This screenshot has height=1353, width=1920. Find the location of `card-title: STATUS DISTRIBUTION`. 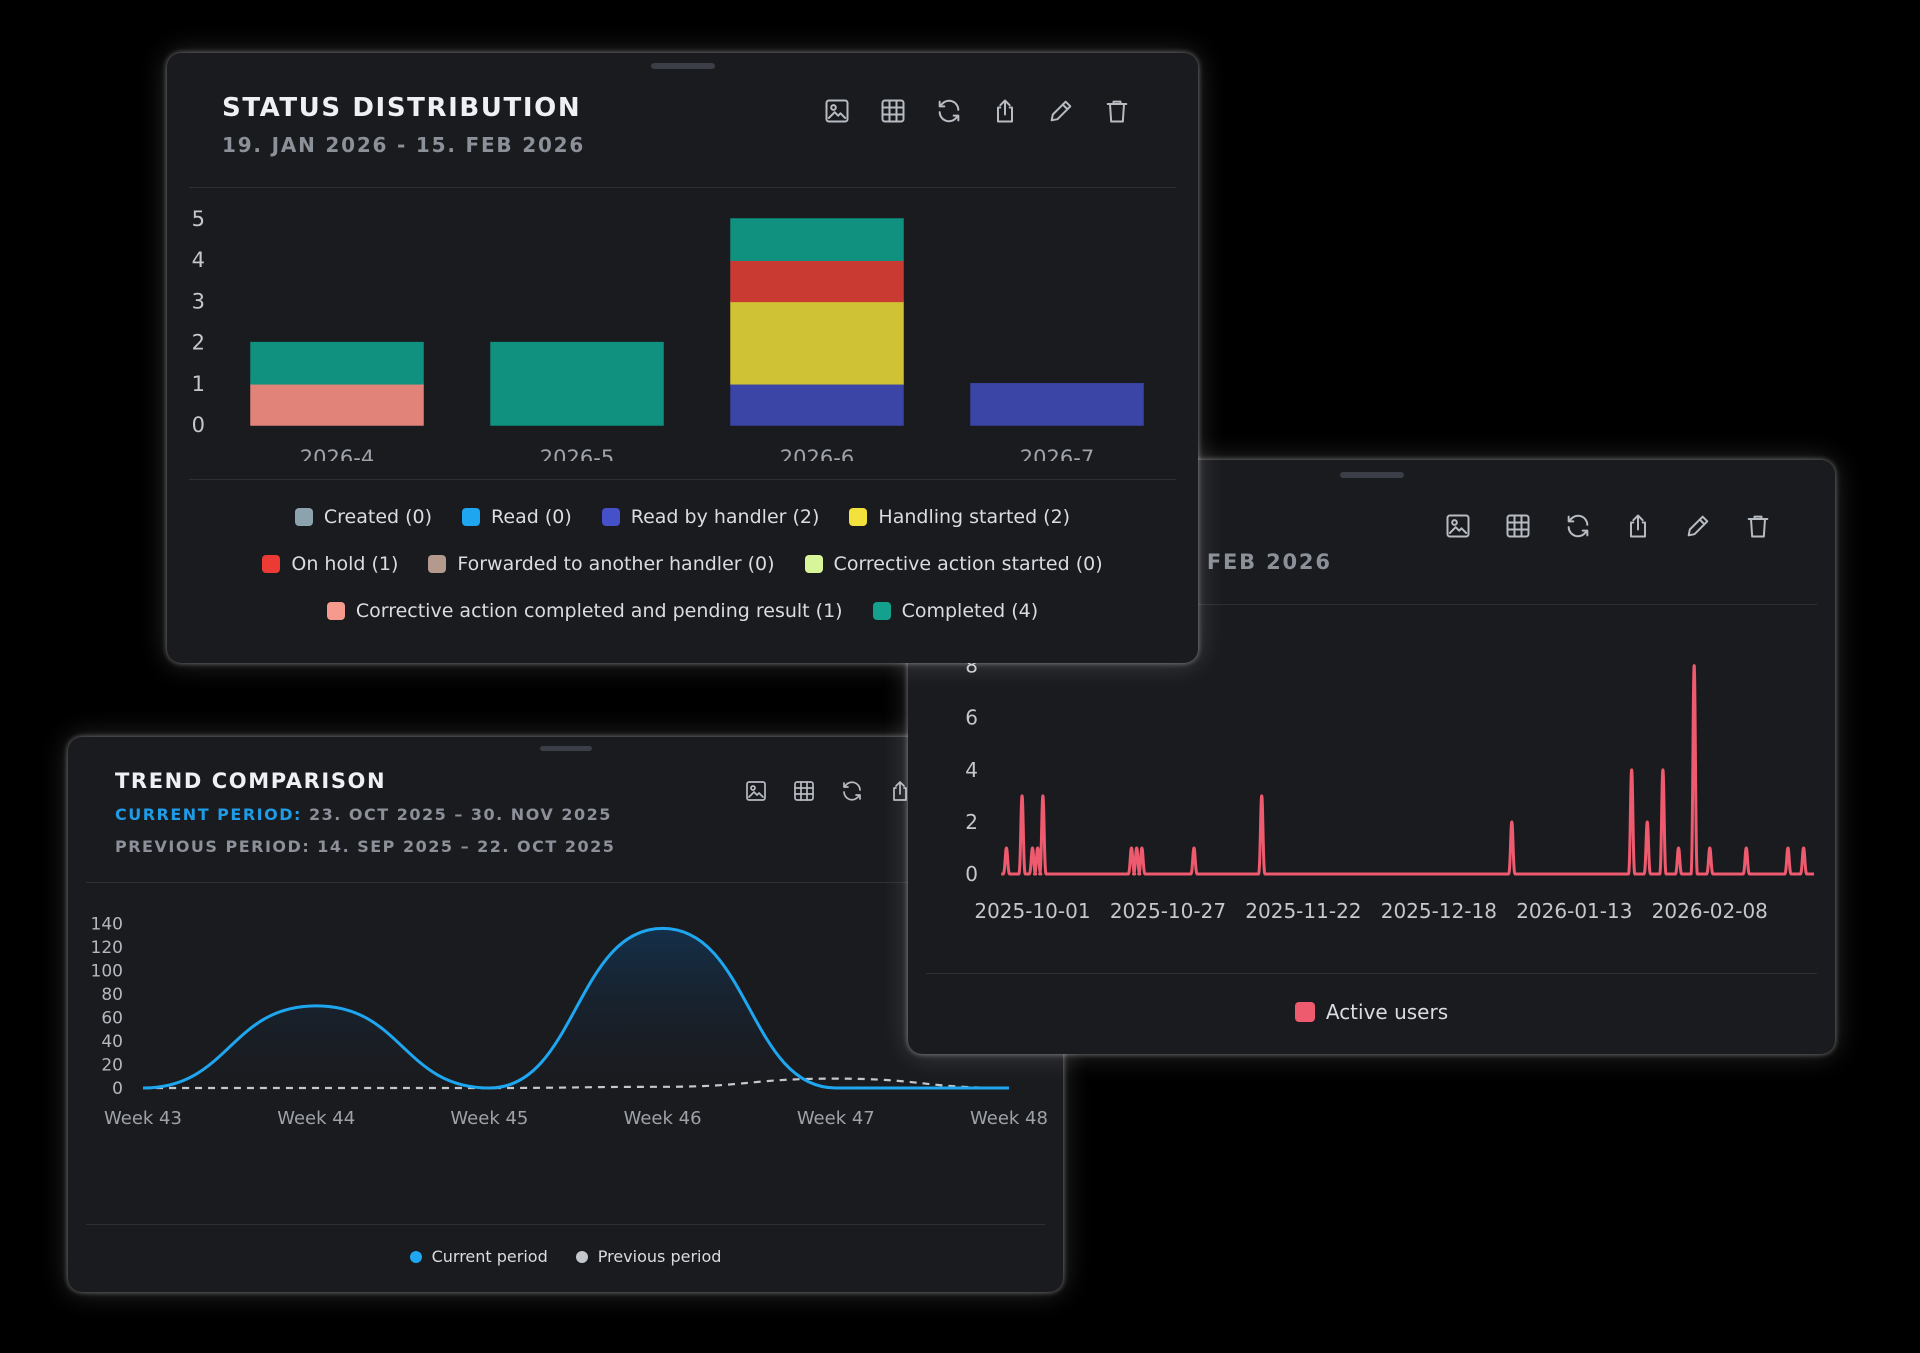

card-title: STATUS DISTRIBUTION is located at coordinates (402, 108).